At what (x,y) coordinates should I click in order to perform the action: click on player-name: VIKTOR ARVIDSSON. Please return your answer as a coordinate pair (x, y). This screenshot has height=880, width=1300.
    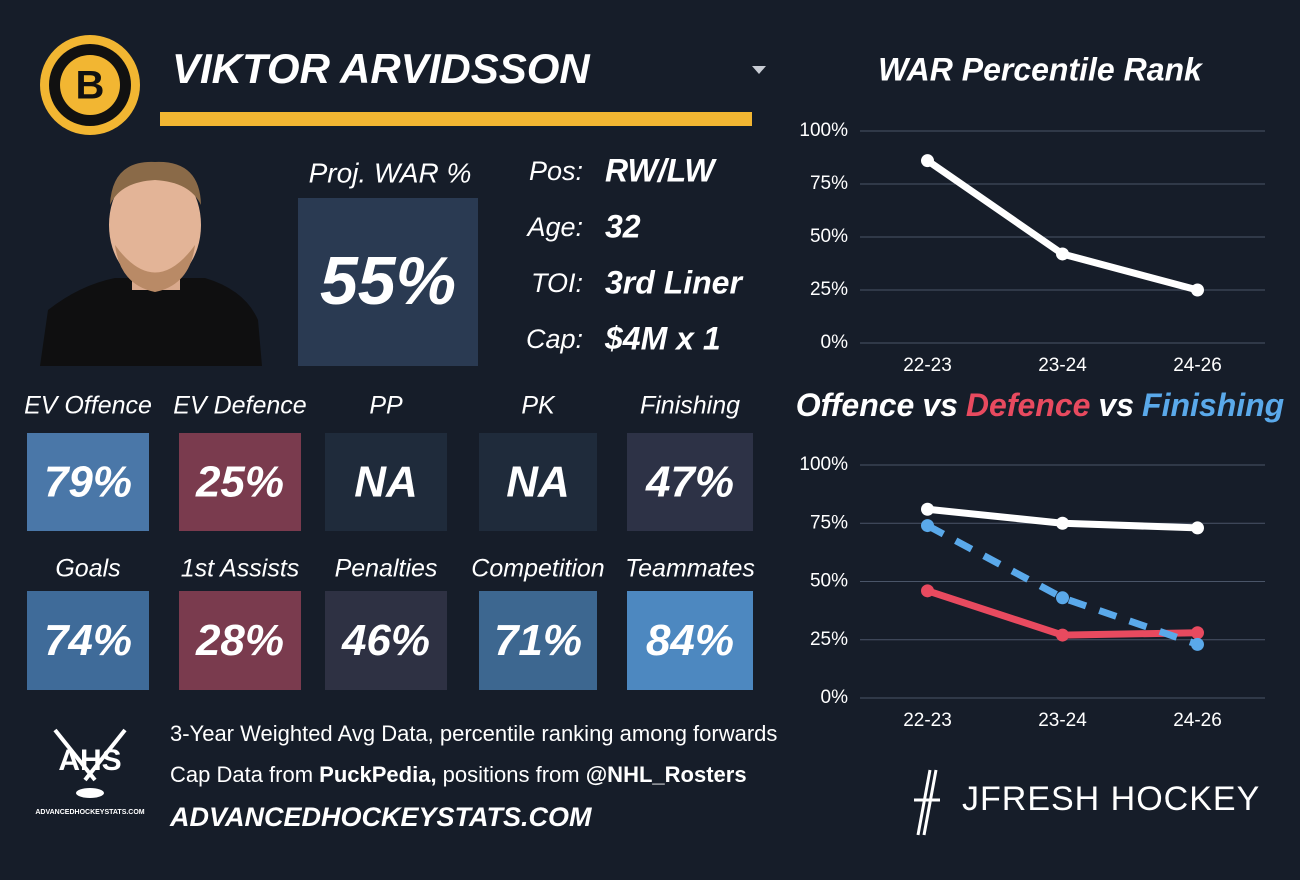
    Looking at the image, I should click on (381, 68).